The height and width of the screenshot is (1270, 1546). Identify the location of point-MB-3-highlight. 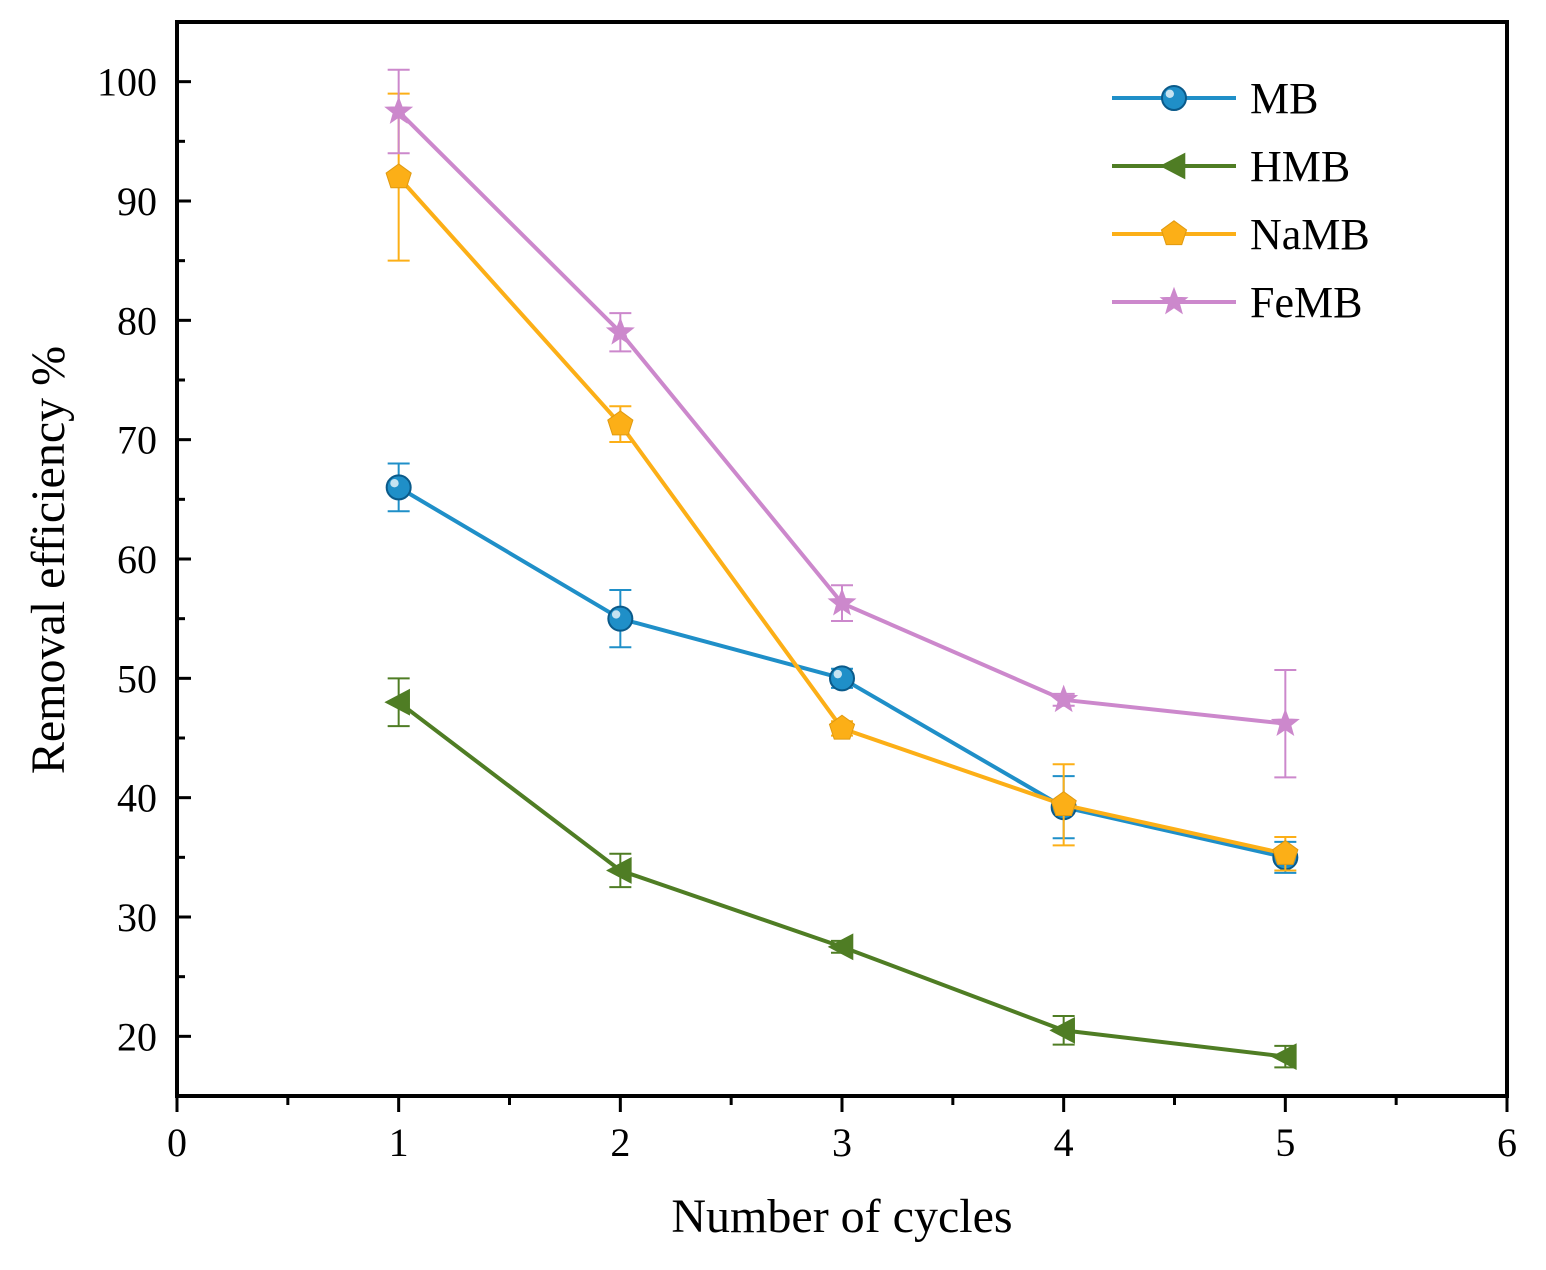
(837, 674).